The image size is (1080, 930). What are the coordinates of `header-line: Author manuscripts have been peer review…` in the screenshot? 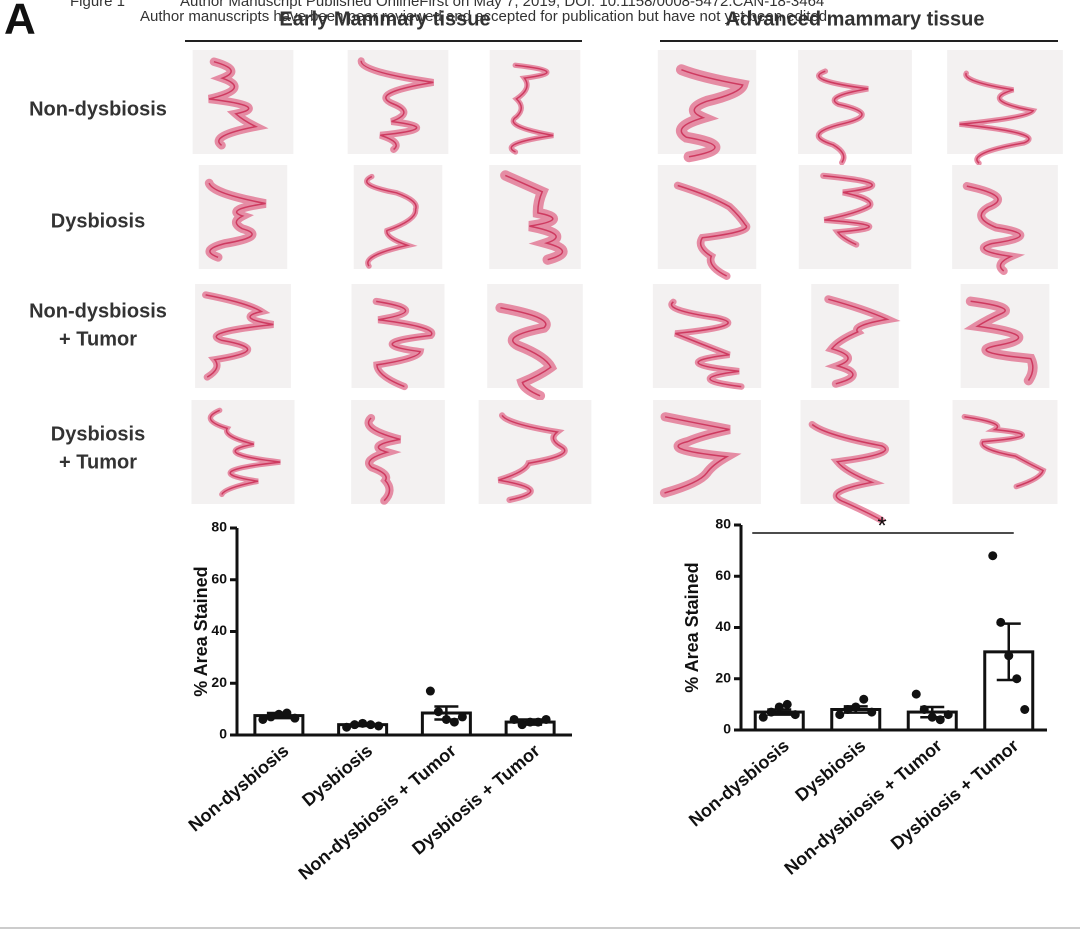 It's located at (485, 16).